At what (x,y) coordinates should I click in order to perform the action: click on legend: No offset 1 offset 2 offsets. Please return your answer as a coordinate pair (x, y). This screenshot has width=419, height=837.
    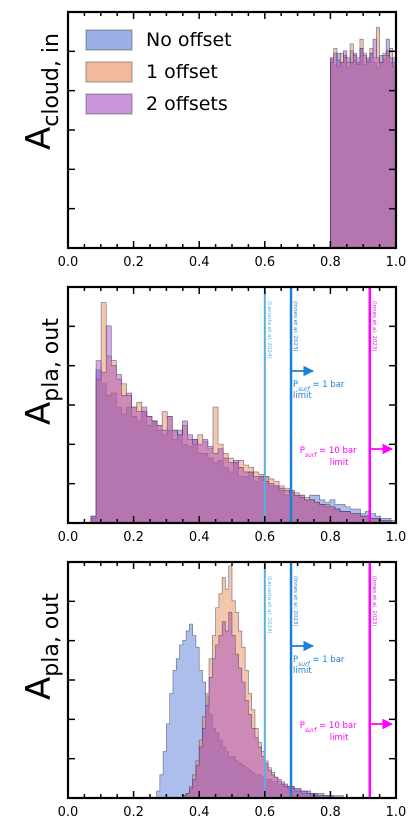
    Looking at the image, I should click on (158, 72).